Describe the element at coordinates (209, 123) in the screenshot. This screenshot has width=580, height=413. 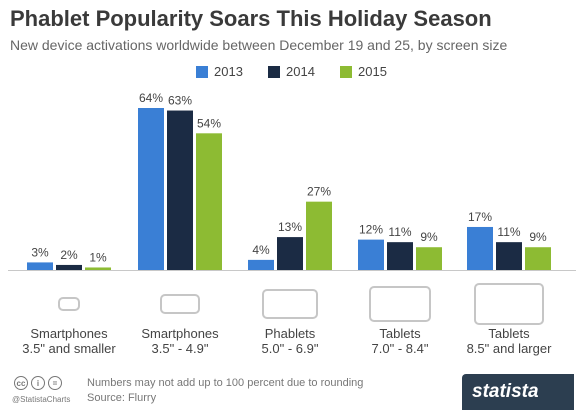
I see `data-label-2015-1: 54%` at that location.